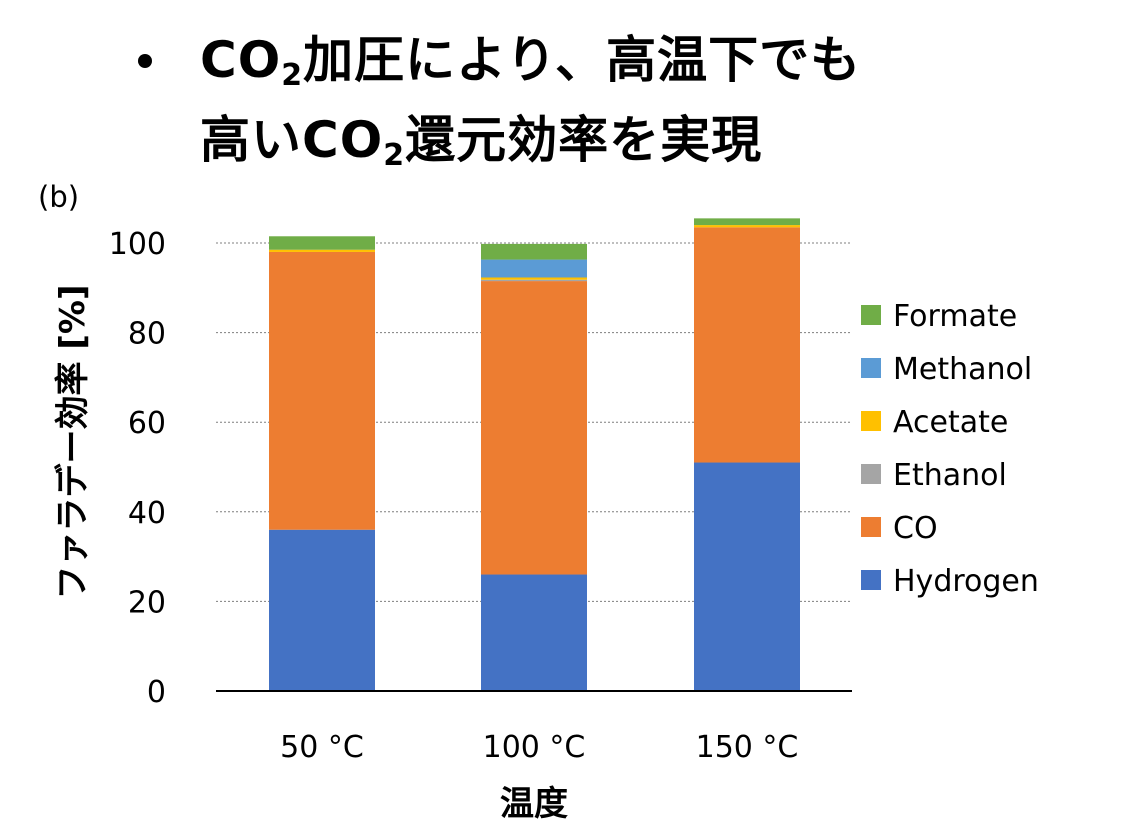 This screenshot has width=1124, height=834. Describe the element at coordinates (534, 747) in the screenshot. I see `x-tick-label-2: 100 °C` at that location.